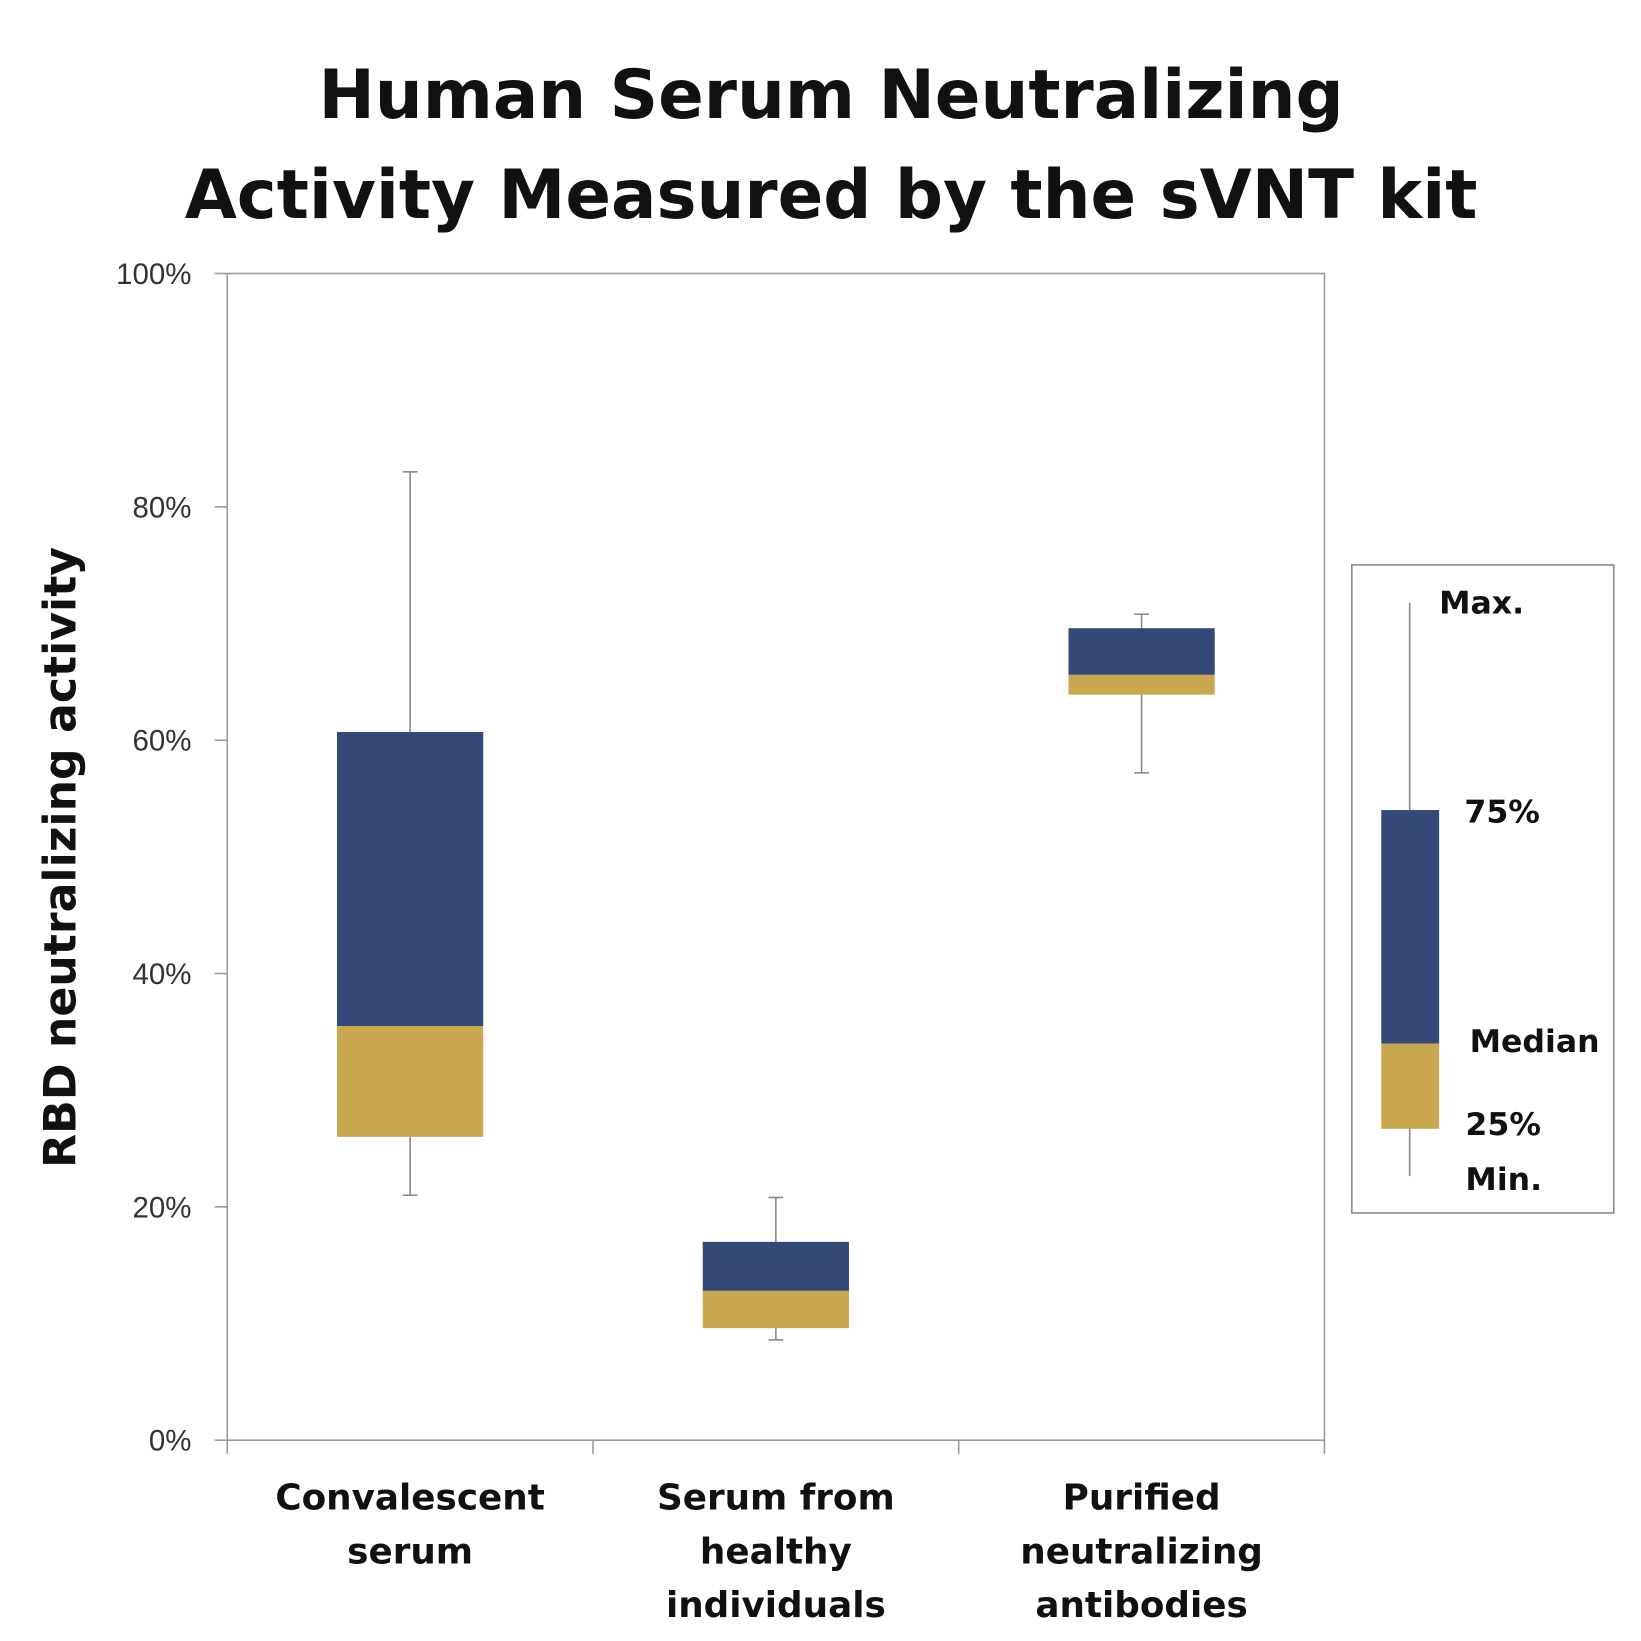  What do you see at coordinates (1503, 1125) in the screenshot?
I see `legend-q1-label: 25%` at bounding box center [1503, 1125].